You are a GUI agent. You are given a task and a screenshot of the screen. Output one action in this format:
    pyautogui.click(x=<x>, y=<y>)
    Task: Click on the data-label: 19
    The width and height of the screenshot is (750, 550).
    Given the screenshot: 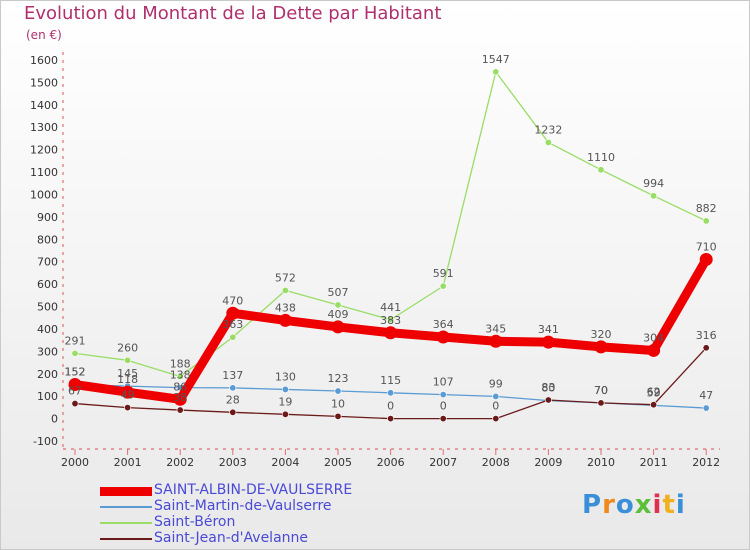 What is the action you would take?
    pyautogui.click(x=285, y=401)
    